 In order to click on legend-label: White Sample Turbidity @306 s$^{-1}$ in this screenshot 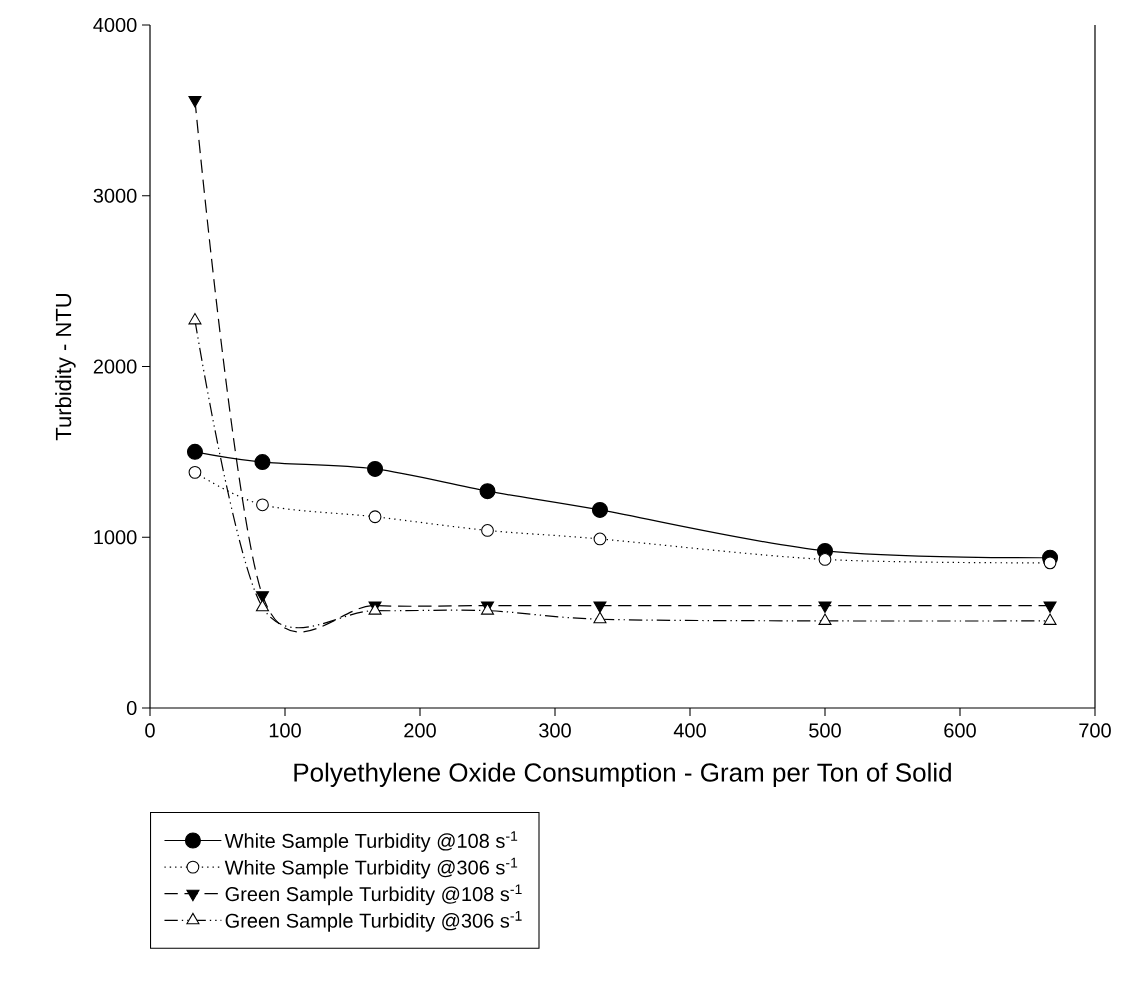, I will do `click(371, 868)`.